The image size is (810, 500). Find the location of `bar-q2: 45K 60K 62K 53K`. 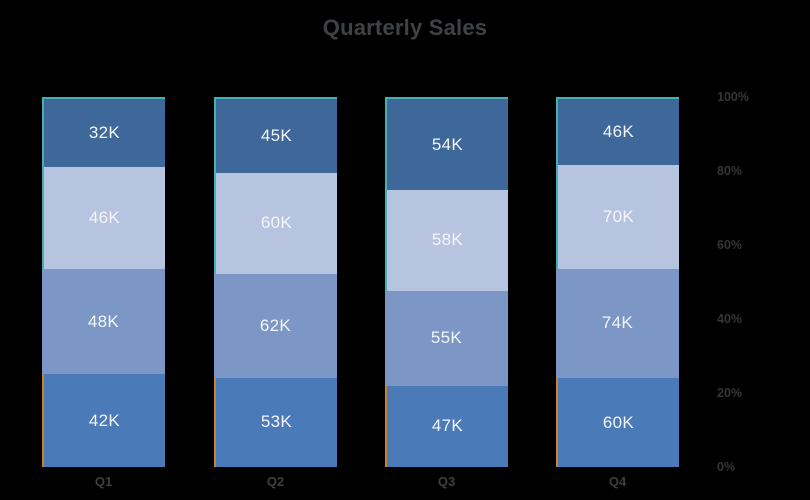

bar-q2: 45K 60K 62K 53K is located at coordinates (275, 282).